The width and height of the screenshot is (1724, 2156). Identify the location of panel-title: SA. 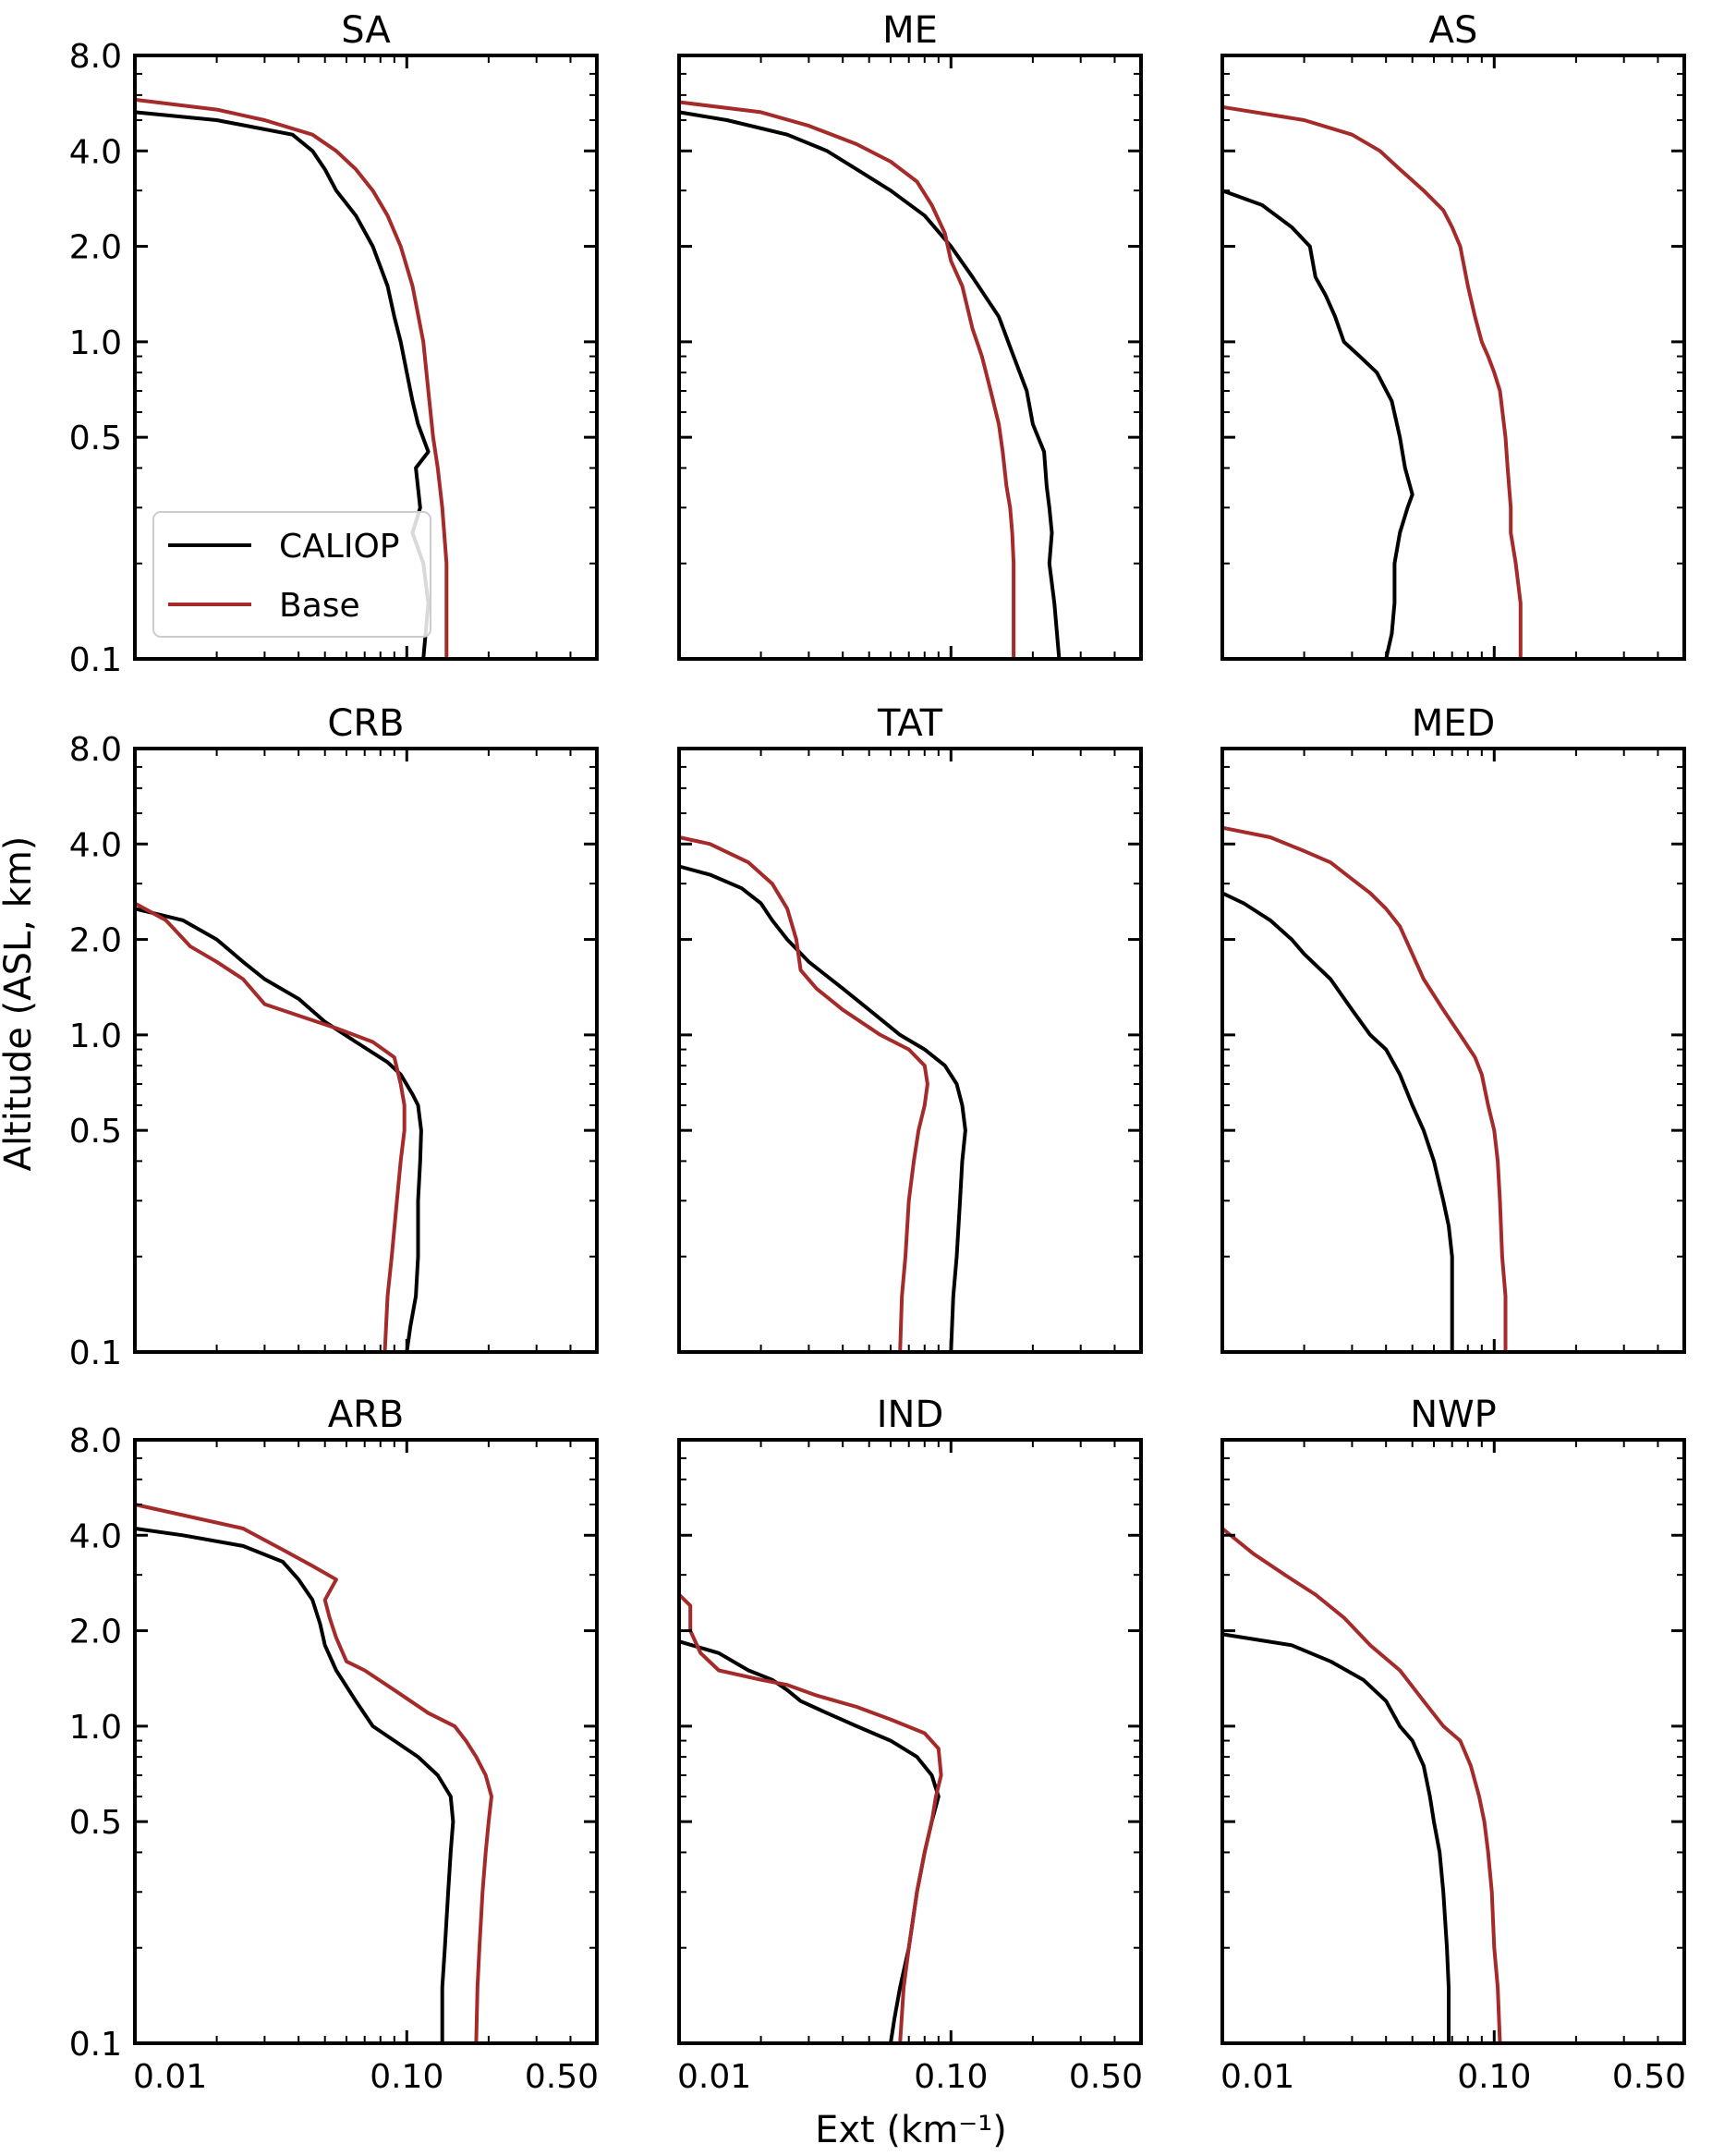
(366, 30).